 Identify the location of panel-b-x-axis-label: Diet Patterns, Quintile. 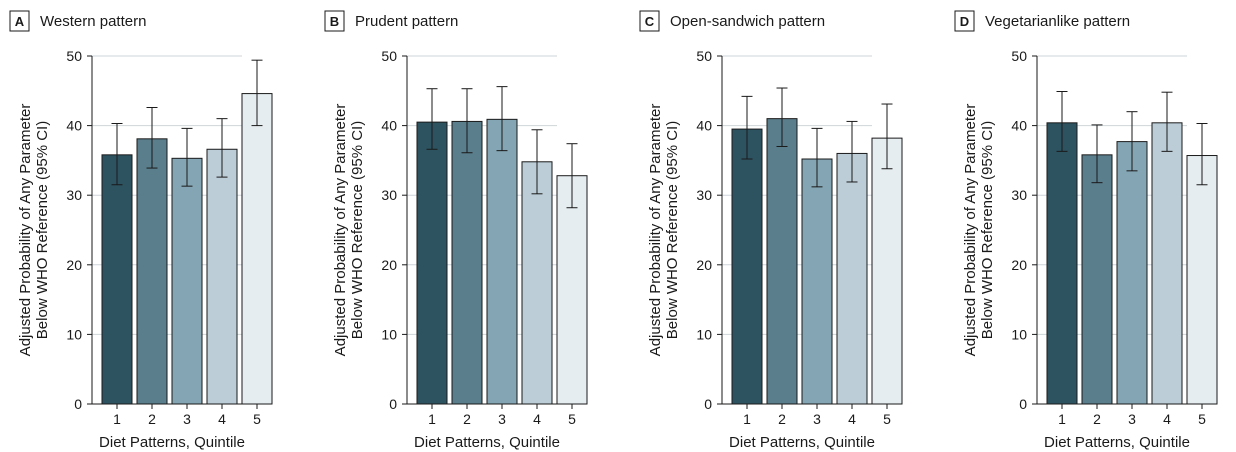
(487, 442).